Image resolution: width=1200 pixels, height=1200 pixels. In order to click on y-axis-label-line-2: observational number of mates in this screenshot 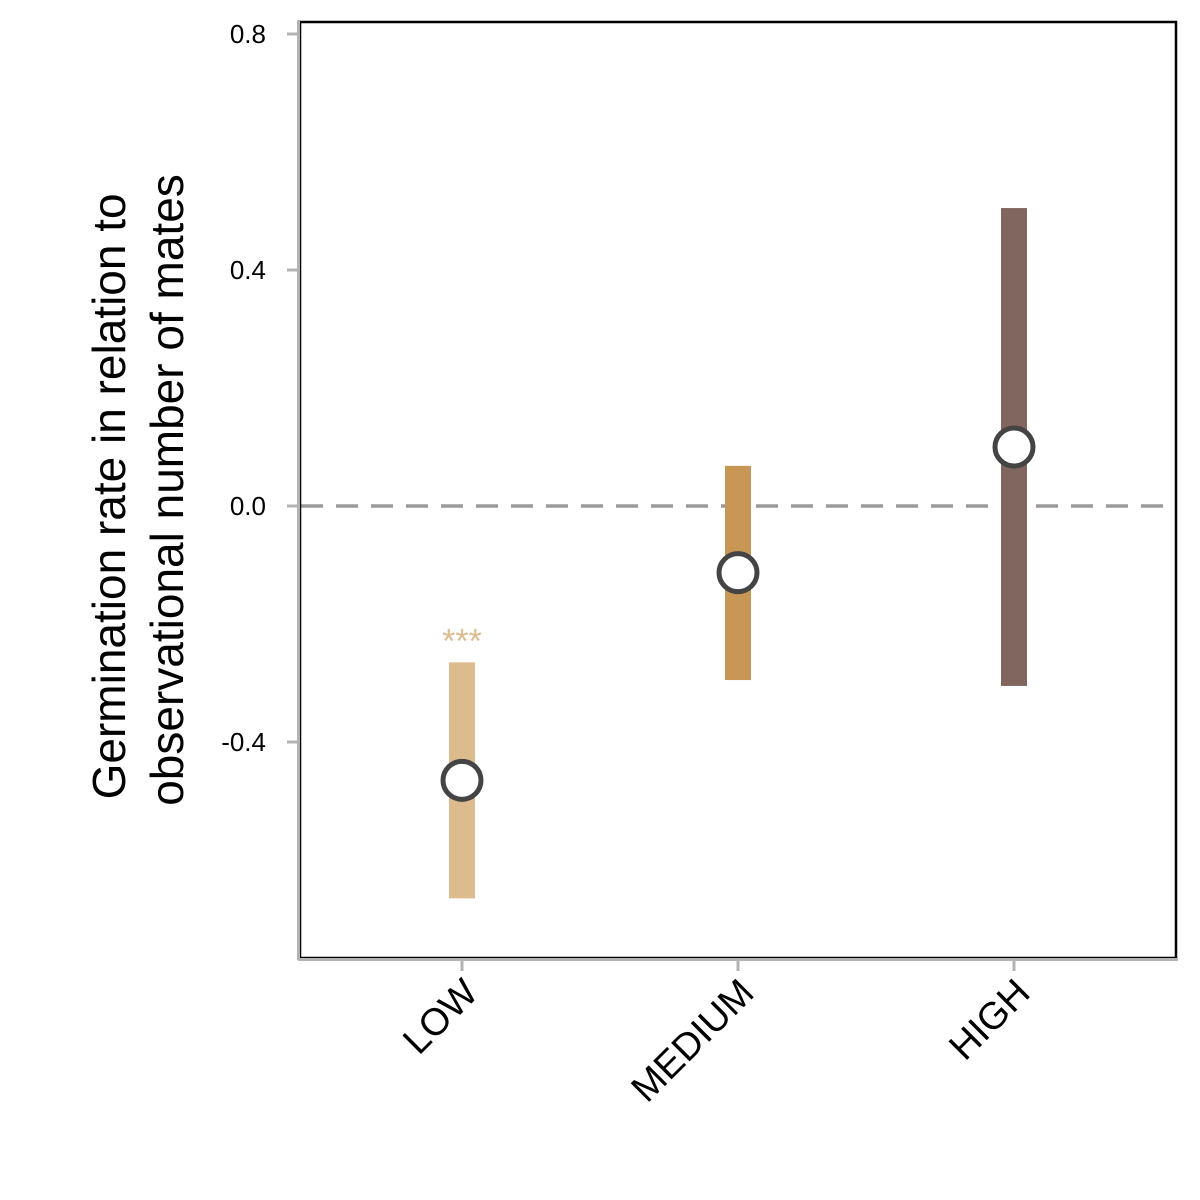, I will do `click(167, 490)`.